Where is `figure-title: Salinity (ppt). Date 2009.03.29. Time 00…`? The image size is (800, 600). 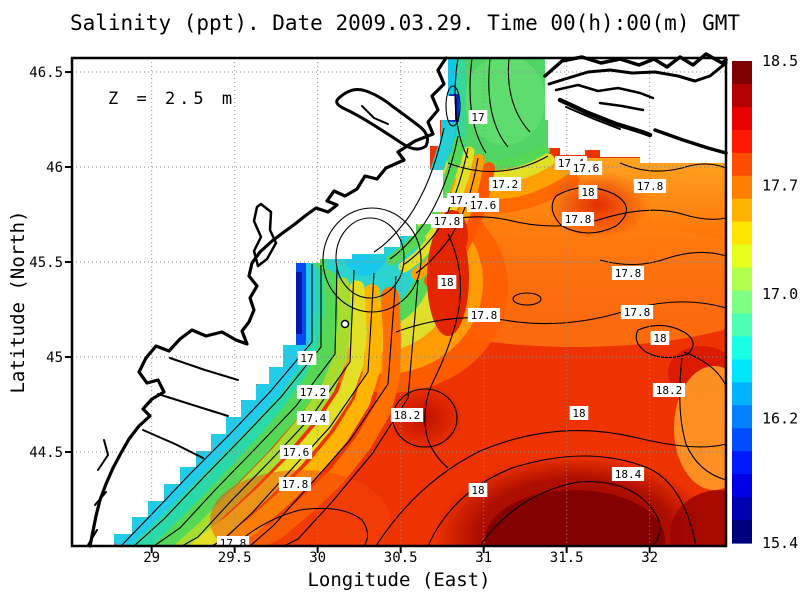 figure-title: Salinity (ppt). Date 2009.03.29. Time 00… is located at coordinates (405, 23).